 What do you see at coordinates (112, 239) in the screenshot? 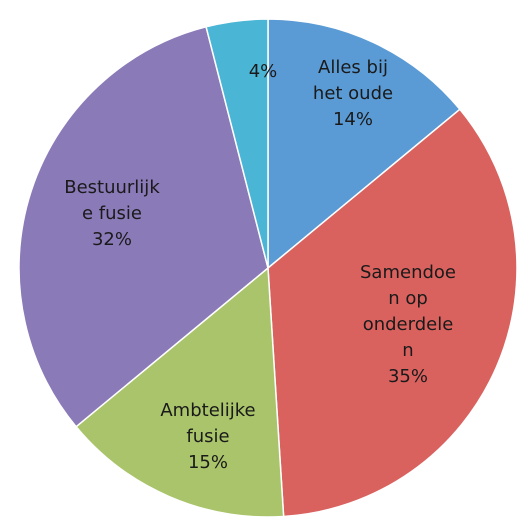
I see `pie-slice-label-line: 32%` at bounding box center [112, 239].